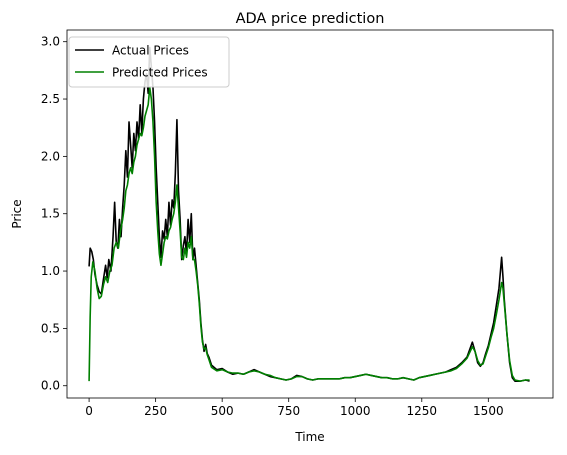  Describe the element at coordinates (160, 73) in the screenshot. I see `legend-label-predicted: Predicted Prices` at that location.